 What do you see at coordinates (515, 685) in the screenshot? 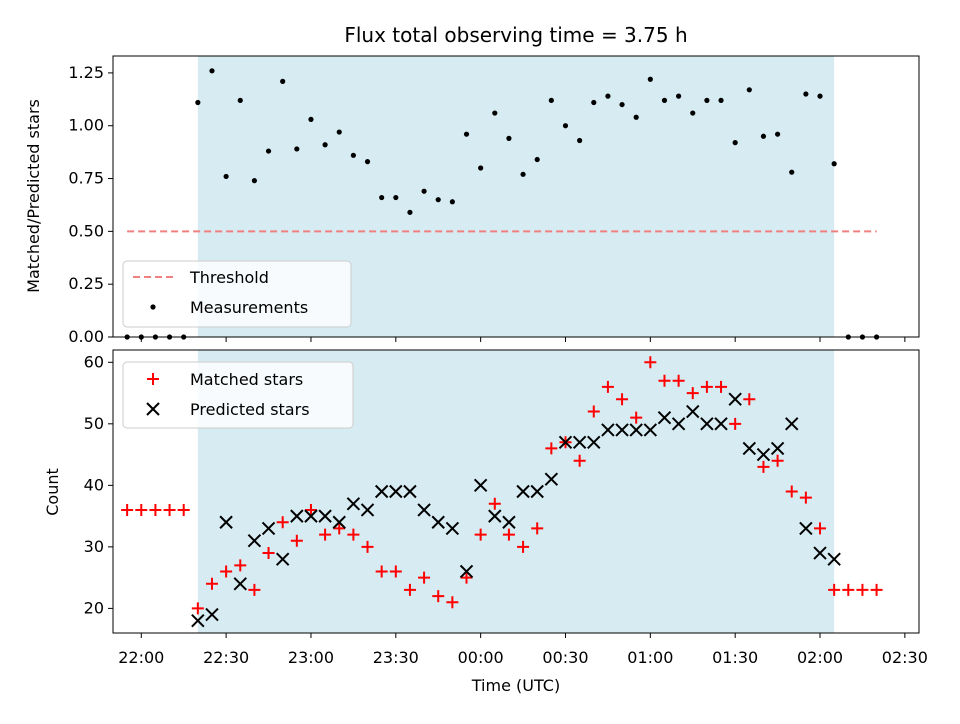
I see `x-axis-label: Time (UTC)` at bounding box center [515, 685].